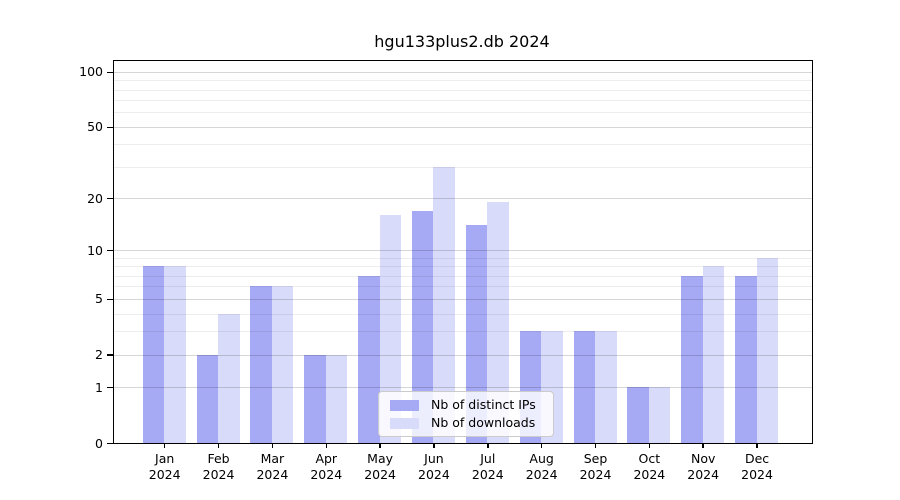 This screenshot has width=900, height=500. What do you see at coordinates (218, 474) in the screenshot?
I see `x-tick-year-feb: 2024` at bounding box center [218, 474].